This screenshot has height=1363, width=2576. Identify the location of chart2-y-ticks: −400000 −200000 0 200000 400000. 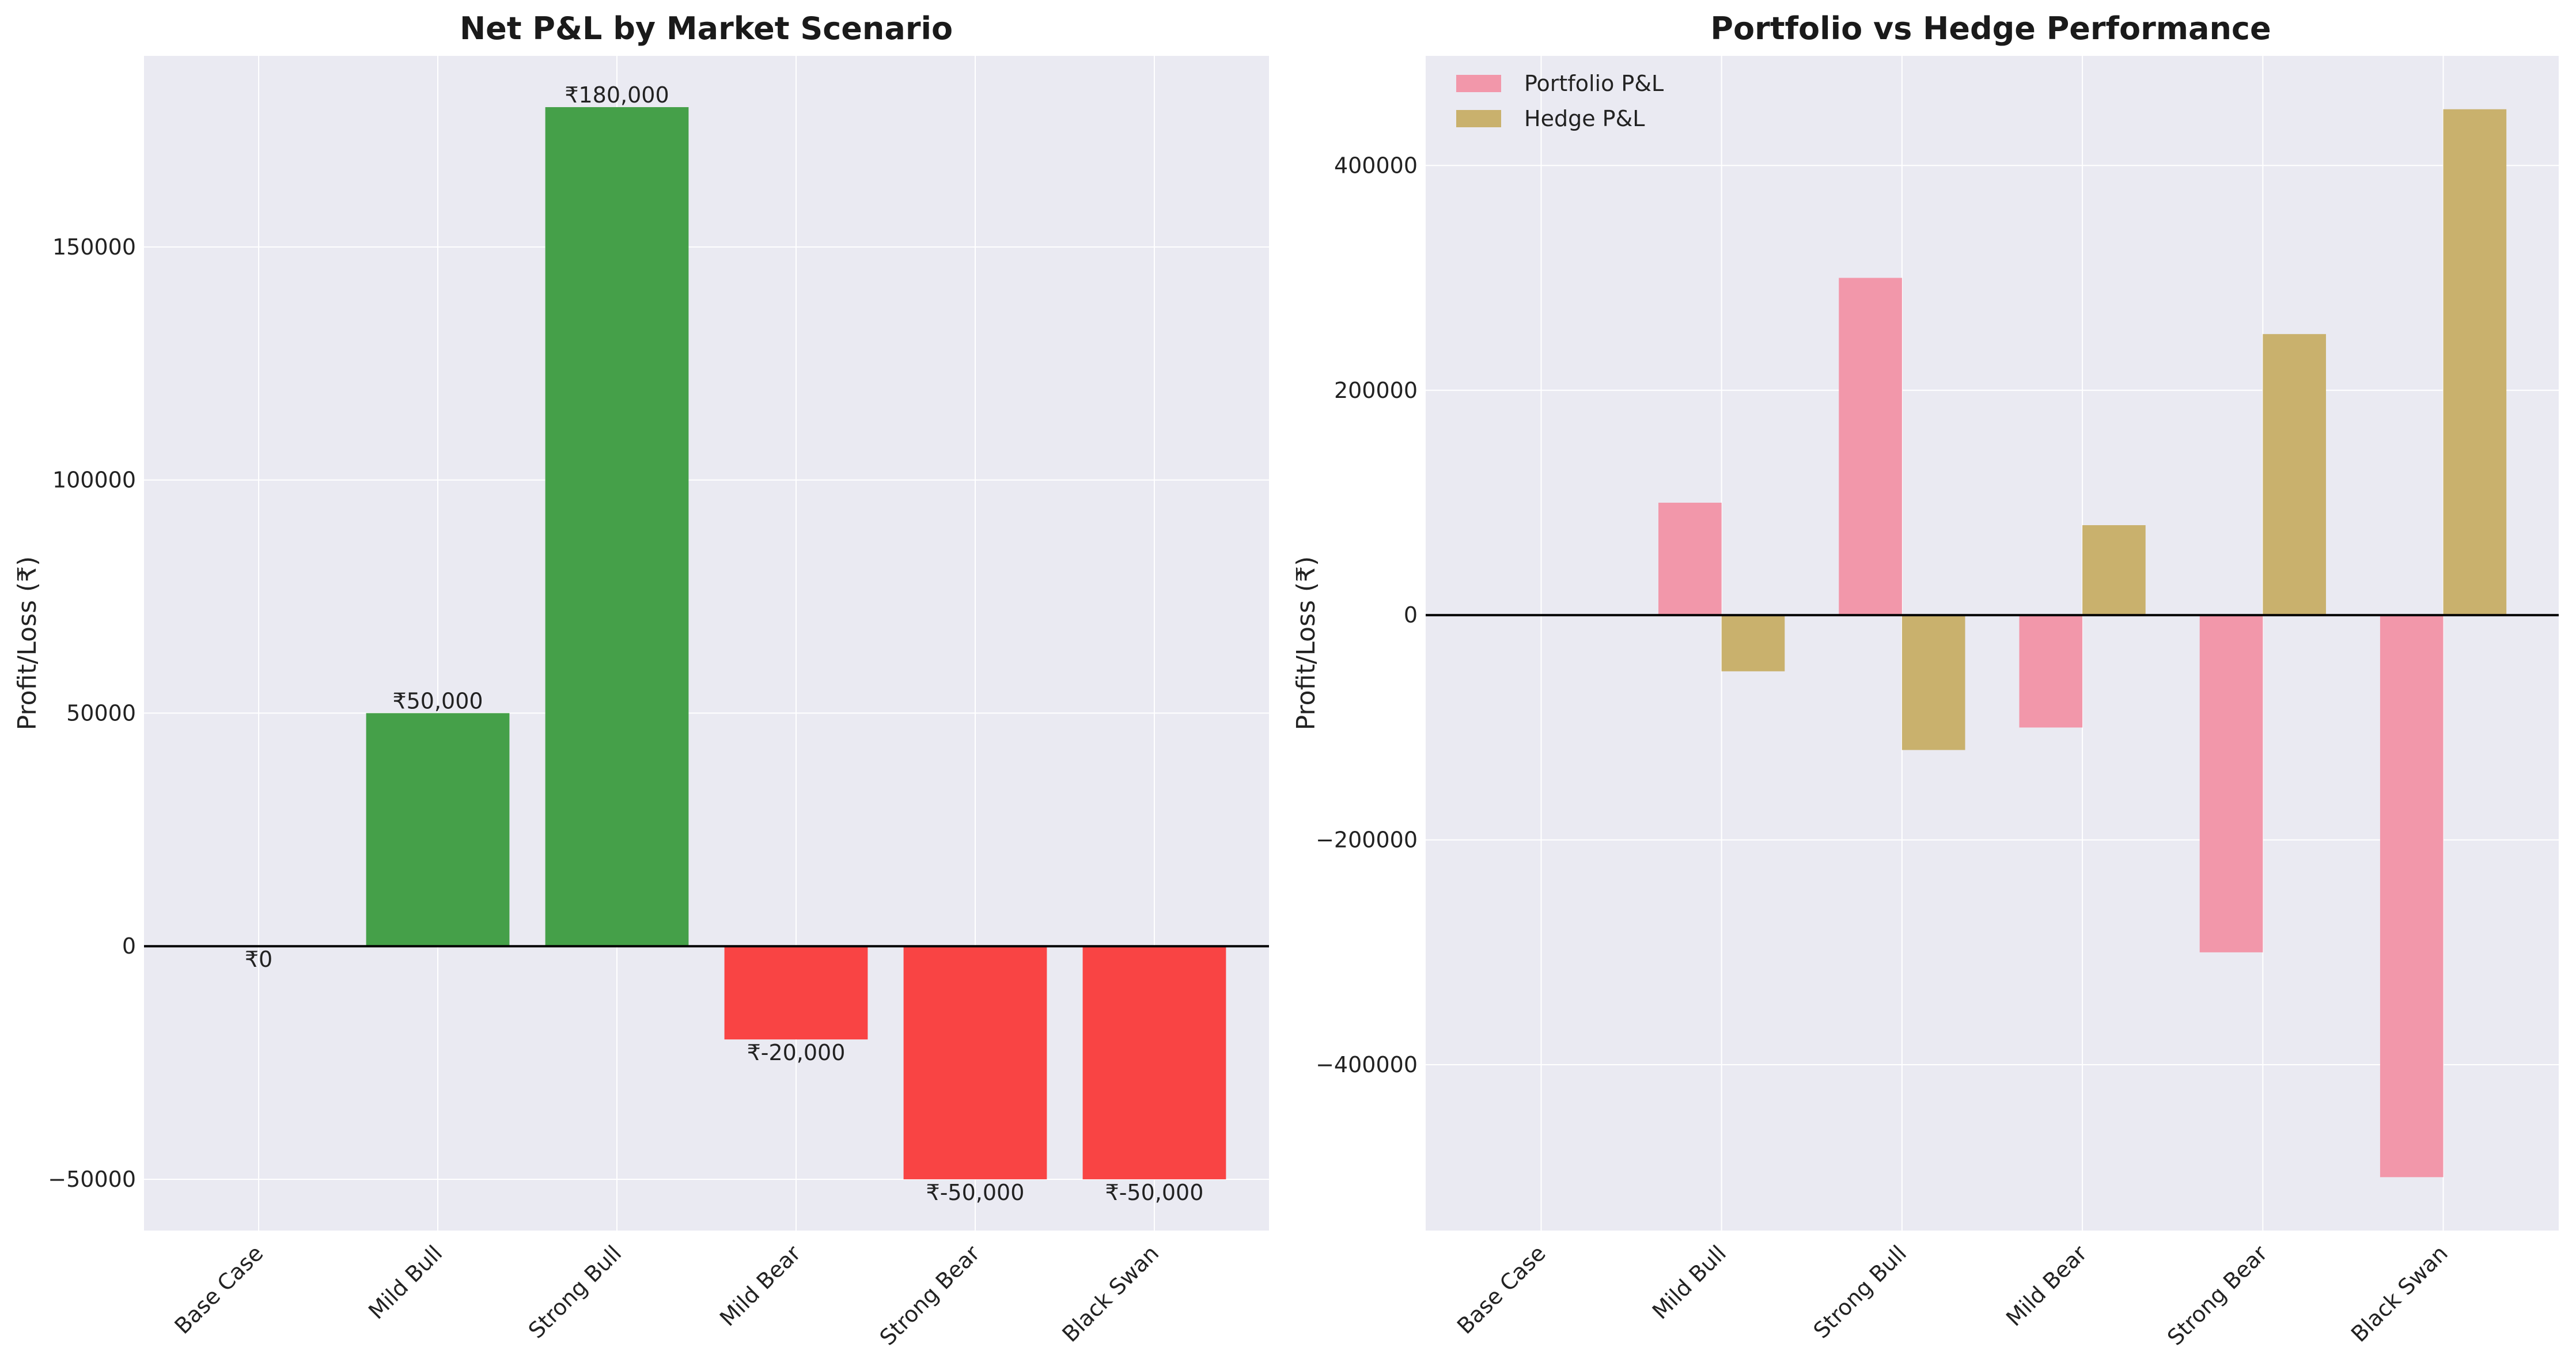
(1367, 615).